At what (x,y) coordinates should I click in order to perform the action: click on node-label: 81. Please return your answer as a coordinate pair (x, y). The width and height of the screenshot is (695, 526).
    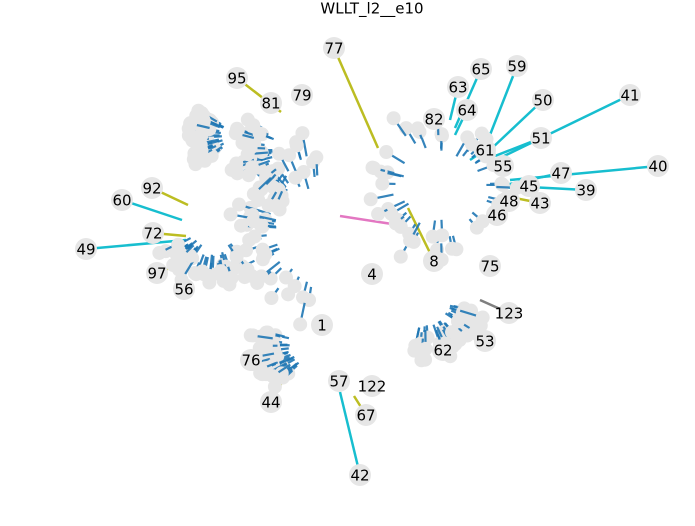
    Looking at the image, I should click on (270, 104).